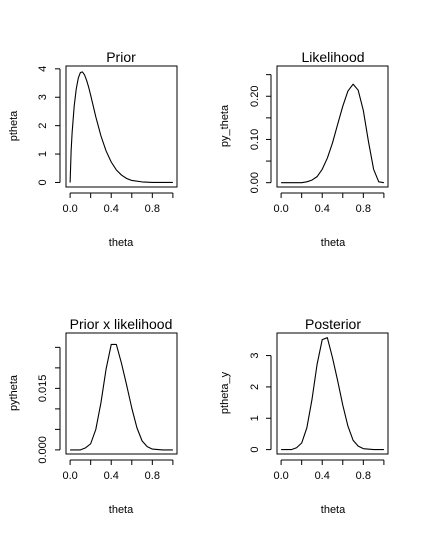 This screenshot has height=534, width=423. What do you see at coordinates (121, 57) in the screenshot?
I see `panel-title: Prior` at bounding box center [121, 57].